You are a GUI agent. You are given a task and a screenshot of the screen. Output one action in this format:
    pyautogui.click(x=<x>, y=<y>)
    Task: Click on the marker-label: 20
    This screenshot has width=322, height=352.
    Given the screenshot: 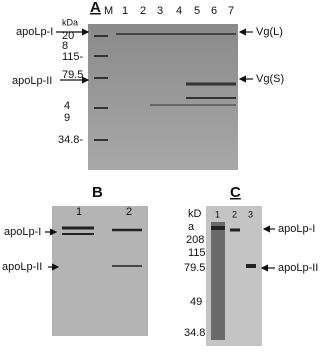 What is the action you would take?
    pyautogui.click(x=68, y=36)
    